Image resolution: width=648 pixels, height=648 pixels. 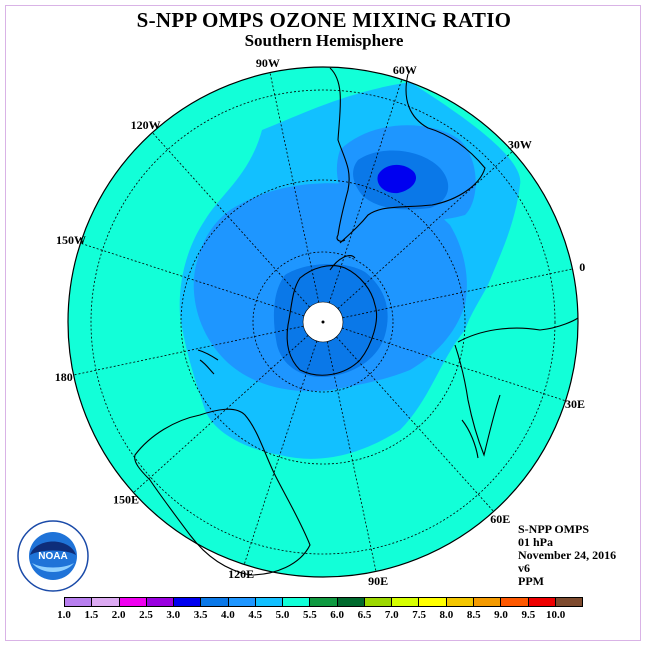 What do you see at coordinates (146, 125) in the screenshot?
I see `longitude-label: 120W` at bounding box center [146, 125].